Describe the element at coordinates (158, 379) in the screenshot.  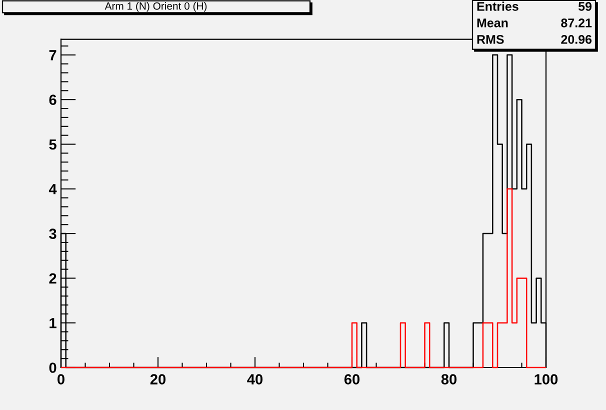
I see `x-tick-label: 20` at that location.